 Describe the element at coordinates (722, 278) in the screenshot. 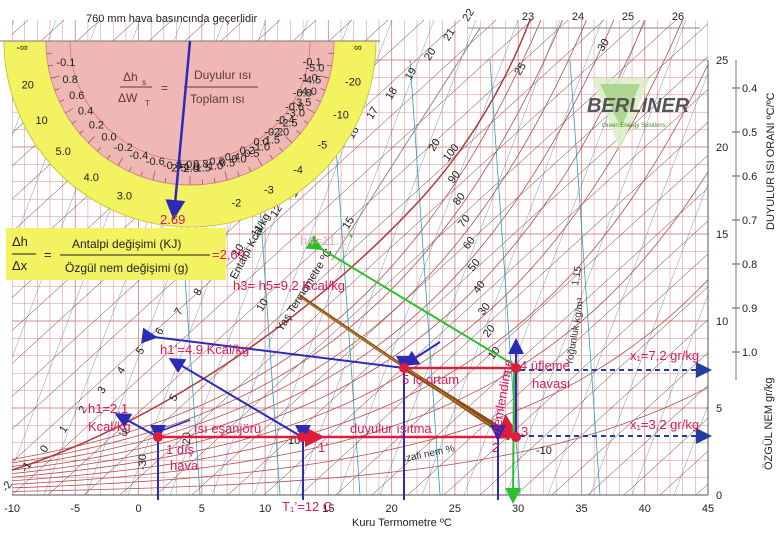

I see `y-right-tick-labels: 0 5 10 15 20 25` at that location.